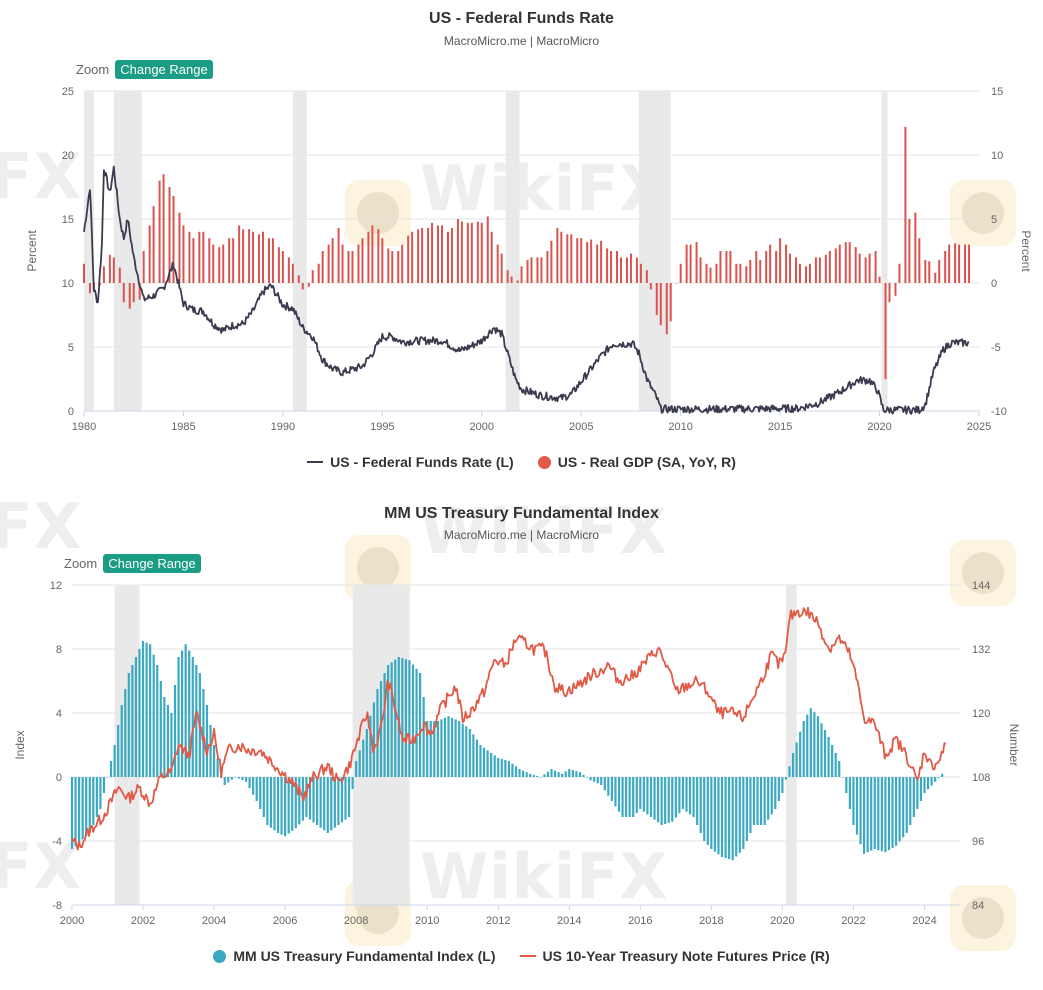  Describe the element at coordinates (636, 462) in the screenshot. I see `legend-item-real-gdp: US - Real GDP (SA, YoY, R)` at that location.